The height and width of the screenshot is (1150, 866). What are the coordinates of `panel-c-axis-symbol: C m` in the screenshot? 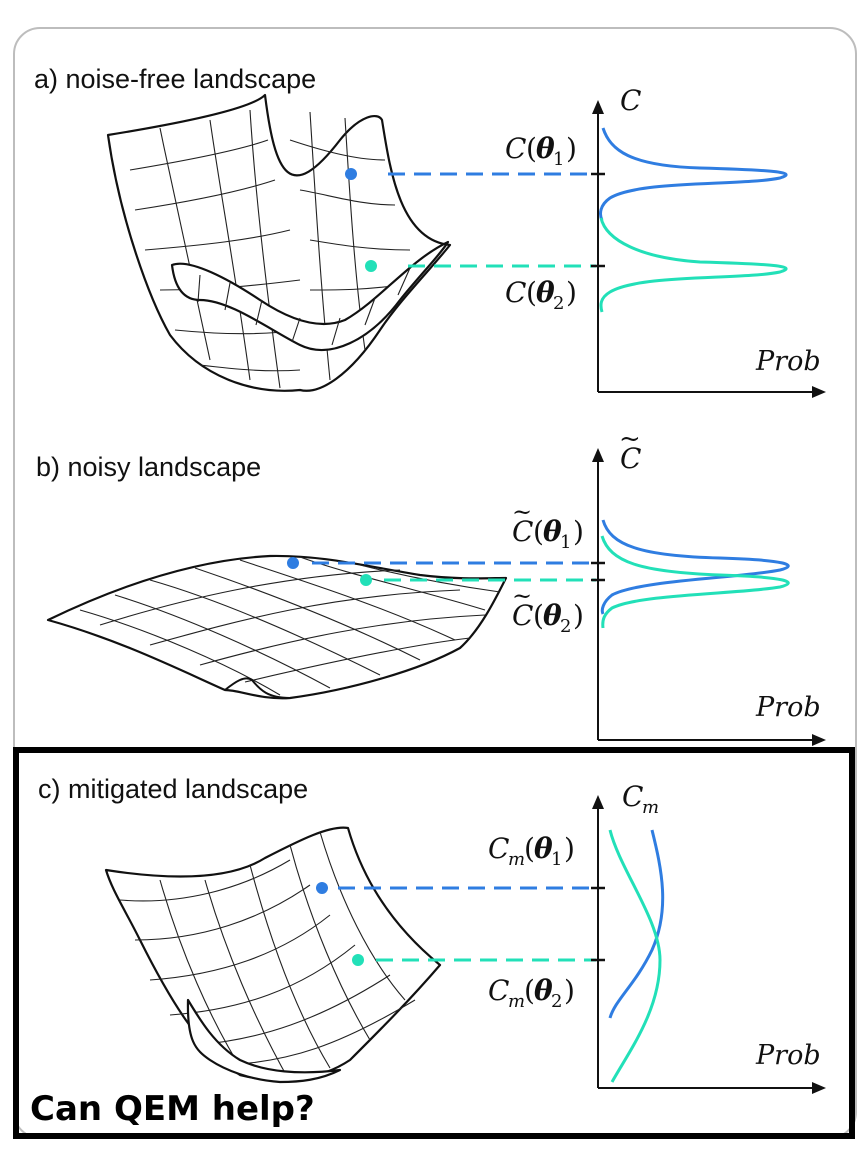 It's located at (640, 799).